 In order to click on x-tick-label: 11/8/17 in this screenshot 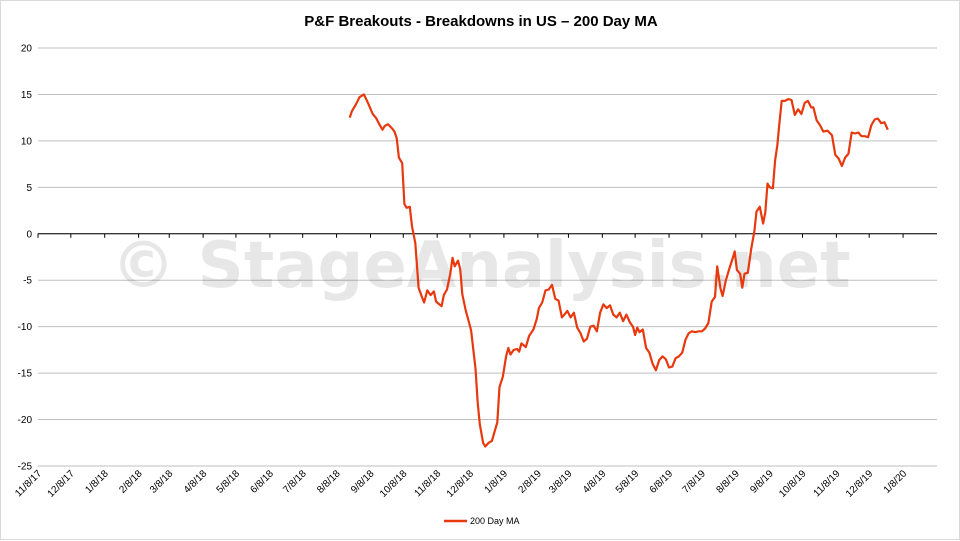, I will do `click(28, 483)`.